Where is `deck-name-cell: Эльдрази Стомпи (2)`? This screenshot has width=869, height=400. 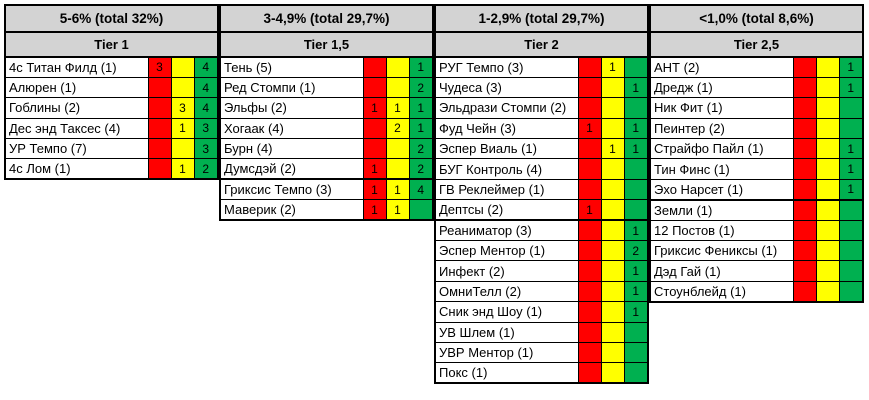
deck-name-cell: Эльдрази Стомпи (2) is located at coordinates (506, 108).